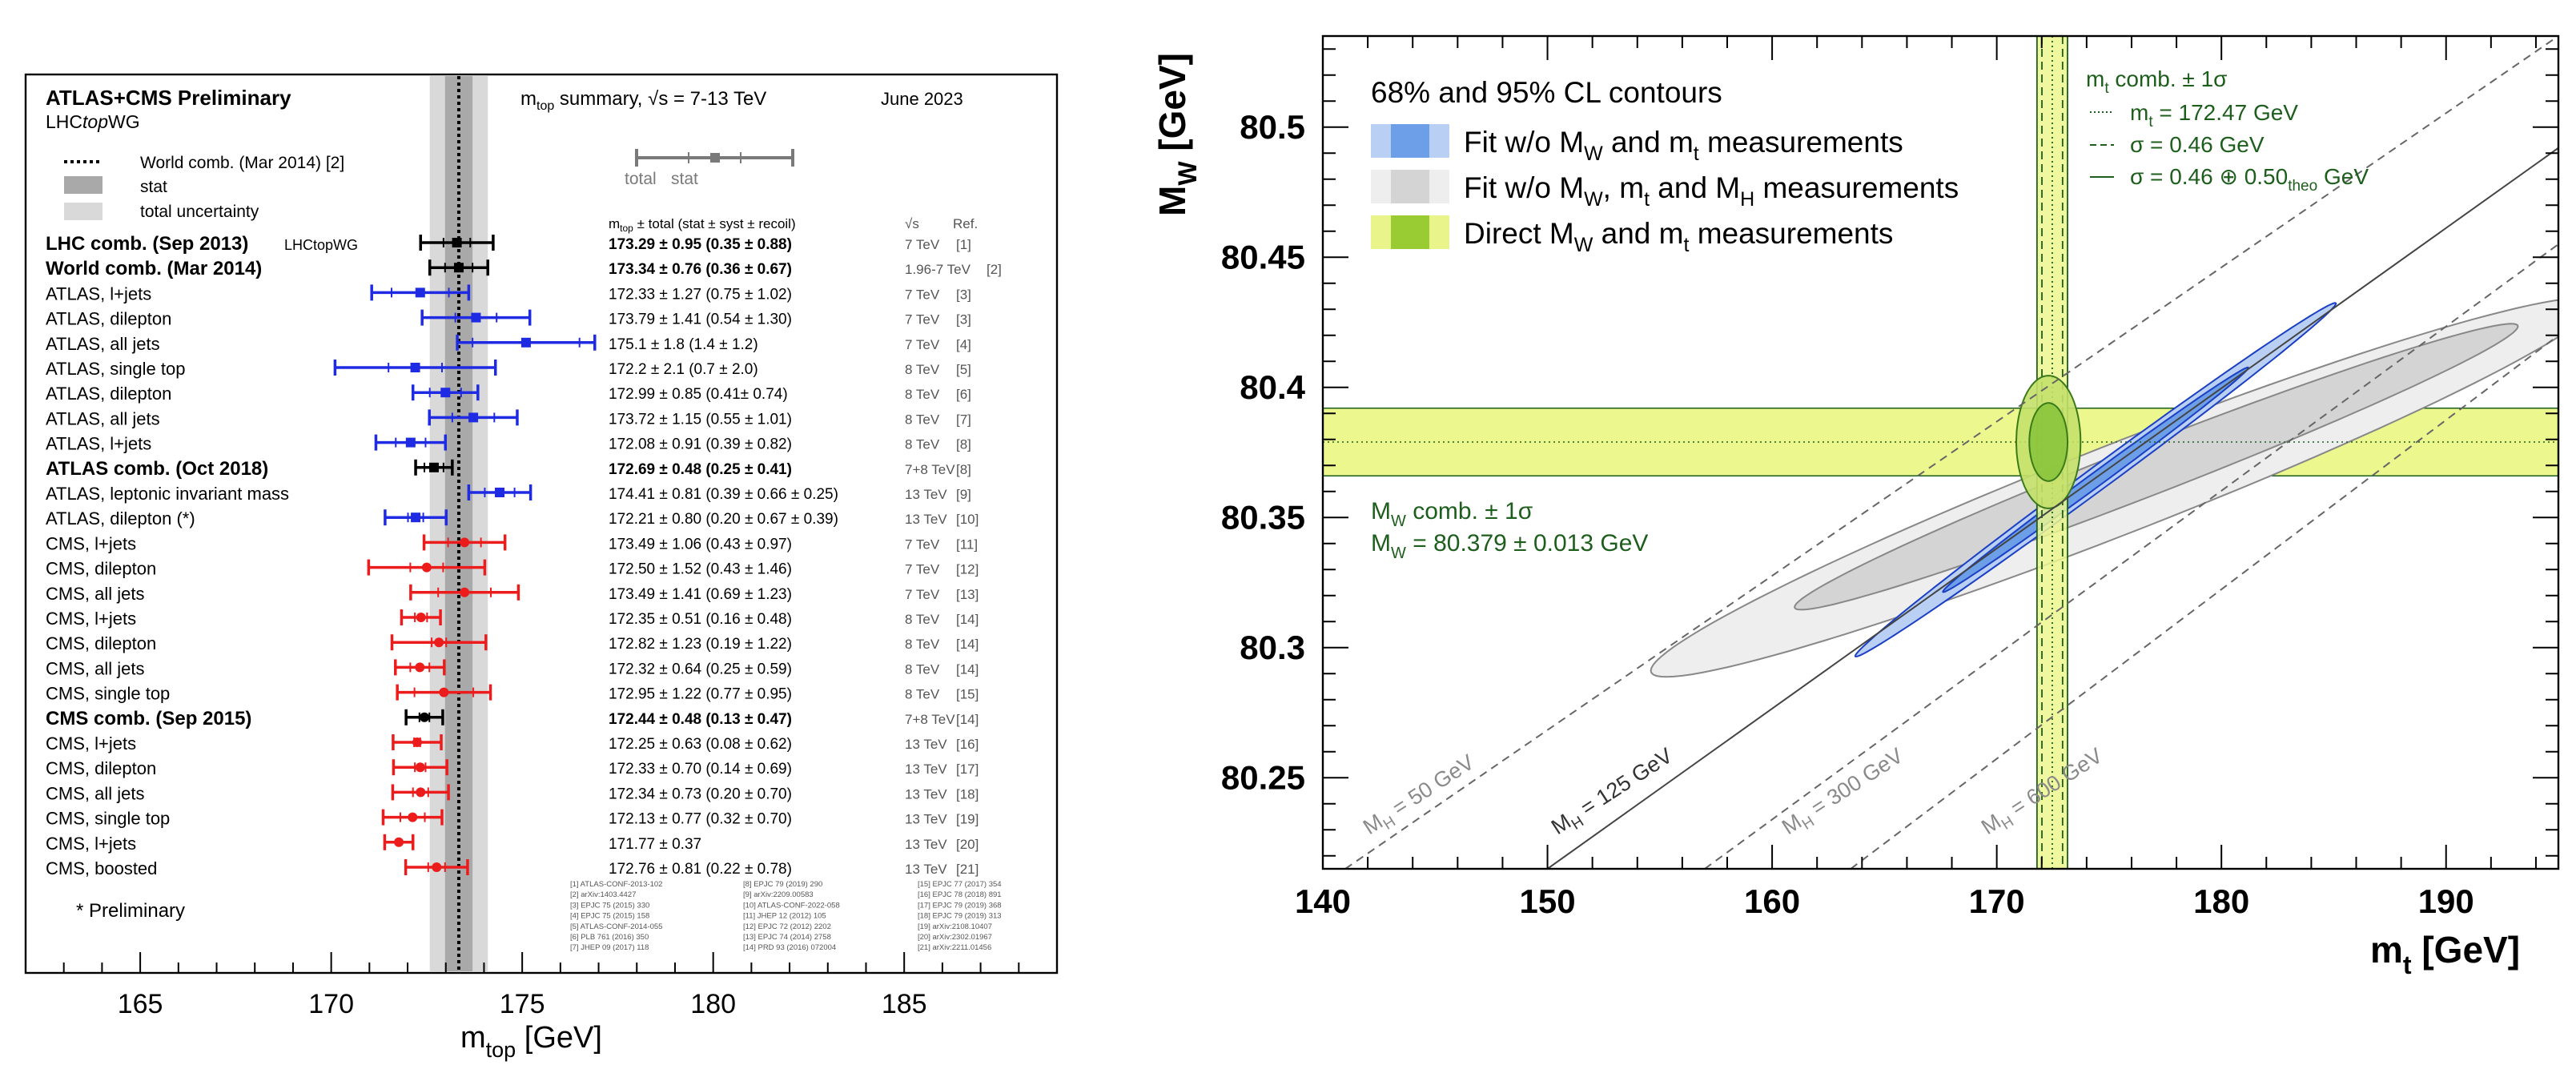  I want to click on row-label: ATLAS, leptonic invariant mass, so click(167, 494).